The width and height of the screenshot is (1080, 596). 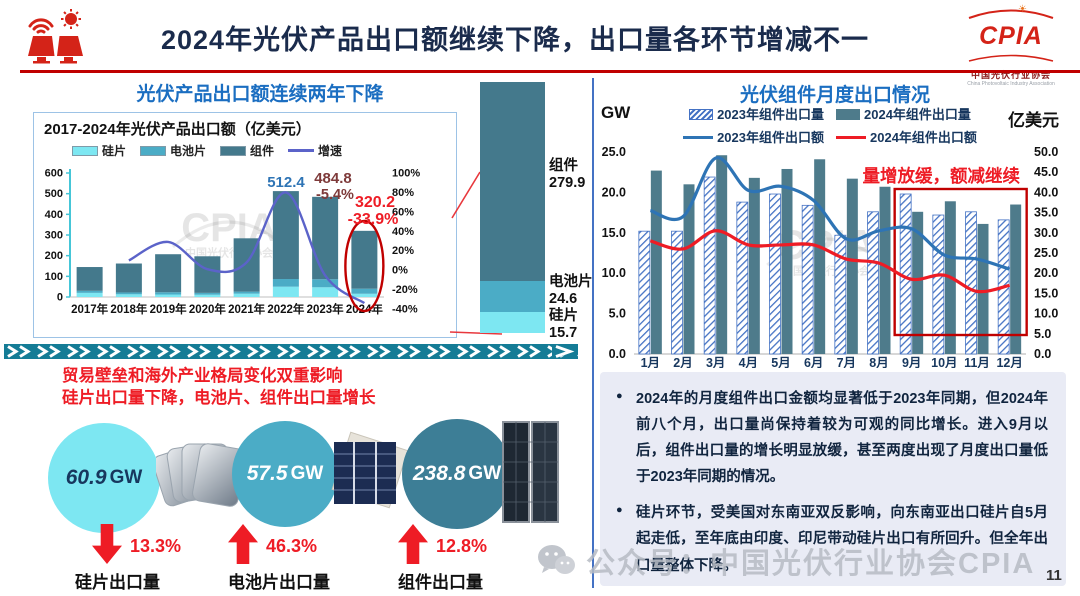 What do you see at coordinates (406, 174) in the screenshot?
I see `svg-text: 100%` at bounding box center [406, 174].